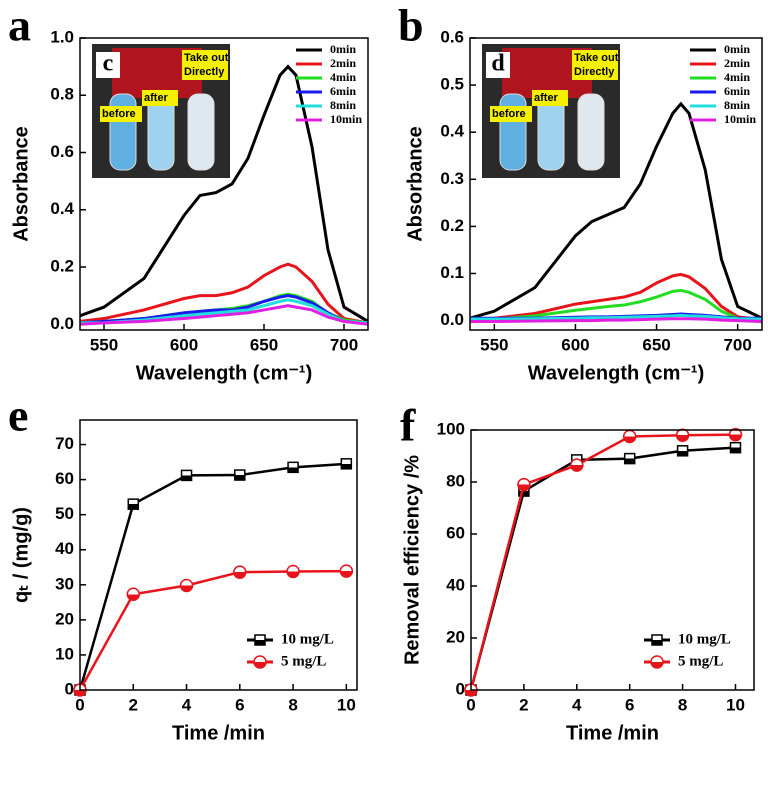 Image resolution: width=768 pixels, height=789 pixels. I want to click on x-tick-label: 4, so click(187, 704).